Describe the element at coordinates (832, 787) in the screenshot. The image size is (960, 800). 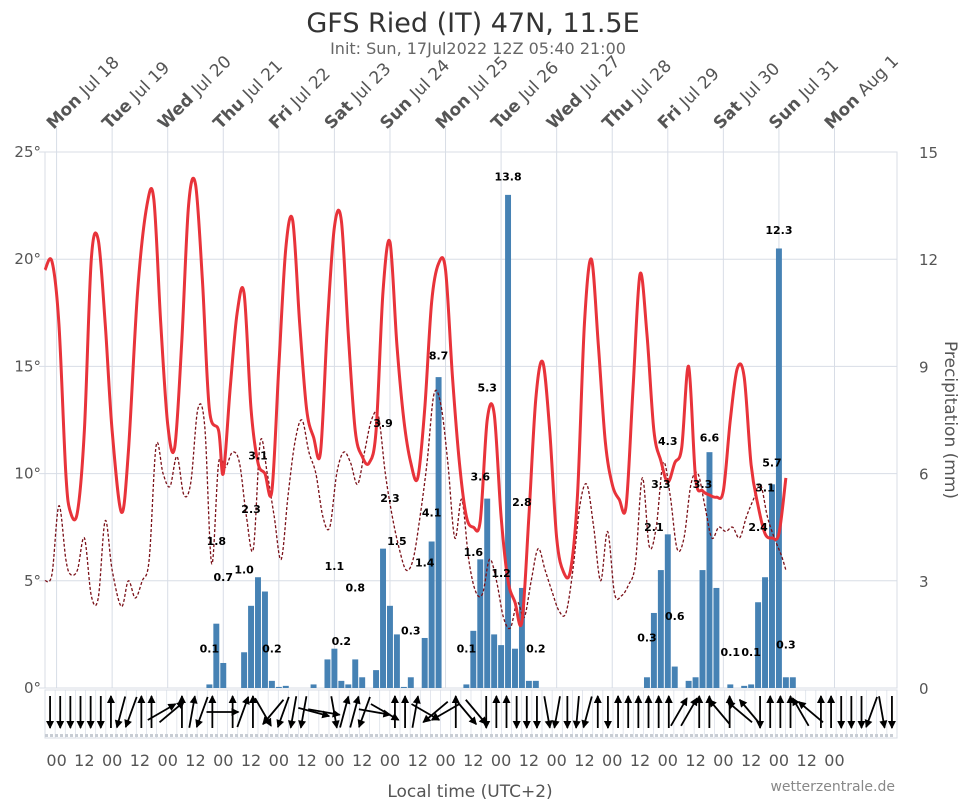
I see `credit-text: wetterzentrale.de` at that location.